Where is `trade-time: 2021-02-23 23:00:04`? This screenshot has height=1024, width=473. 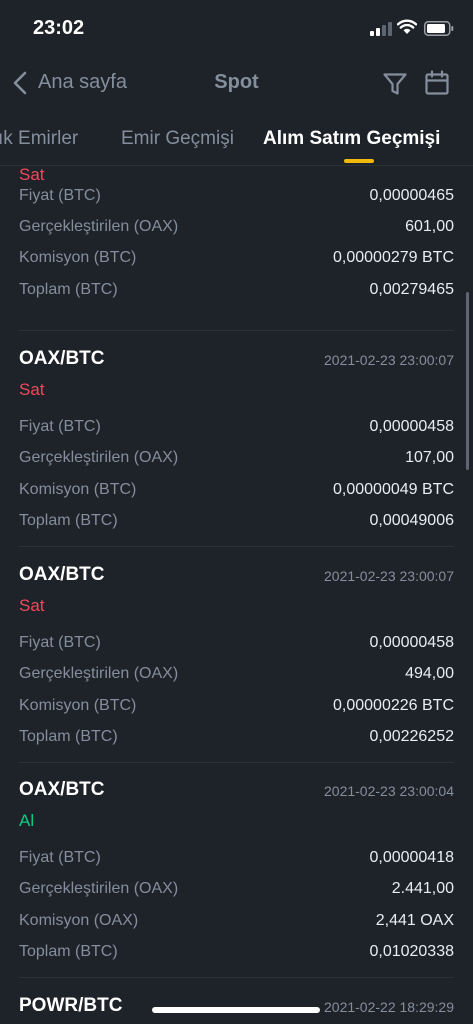 trade-time: 2021-02-23 23:00:04 is located at coordinates (389, 791).